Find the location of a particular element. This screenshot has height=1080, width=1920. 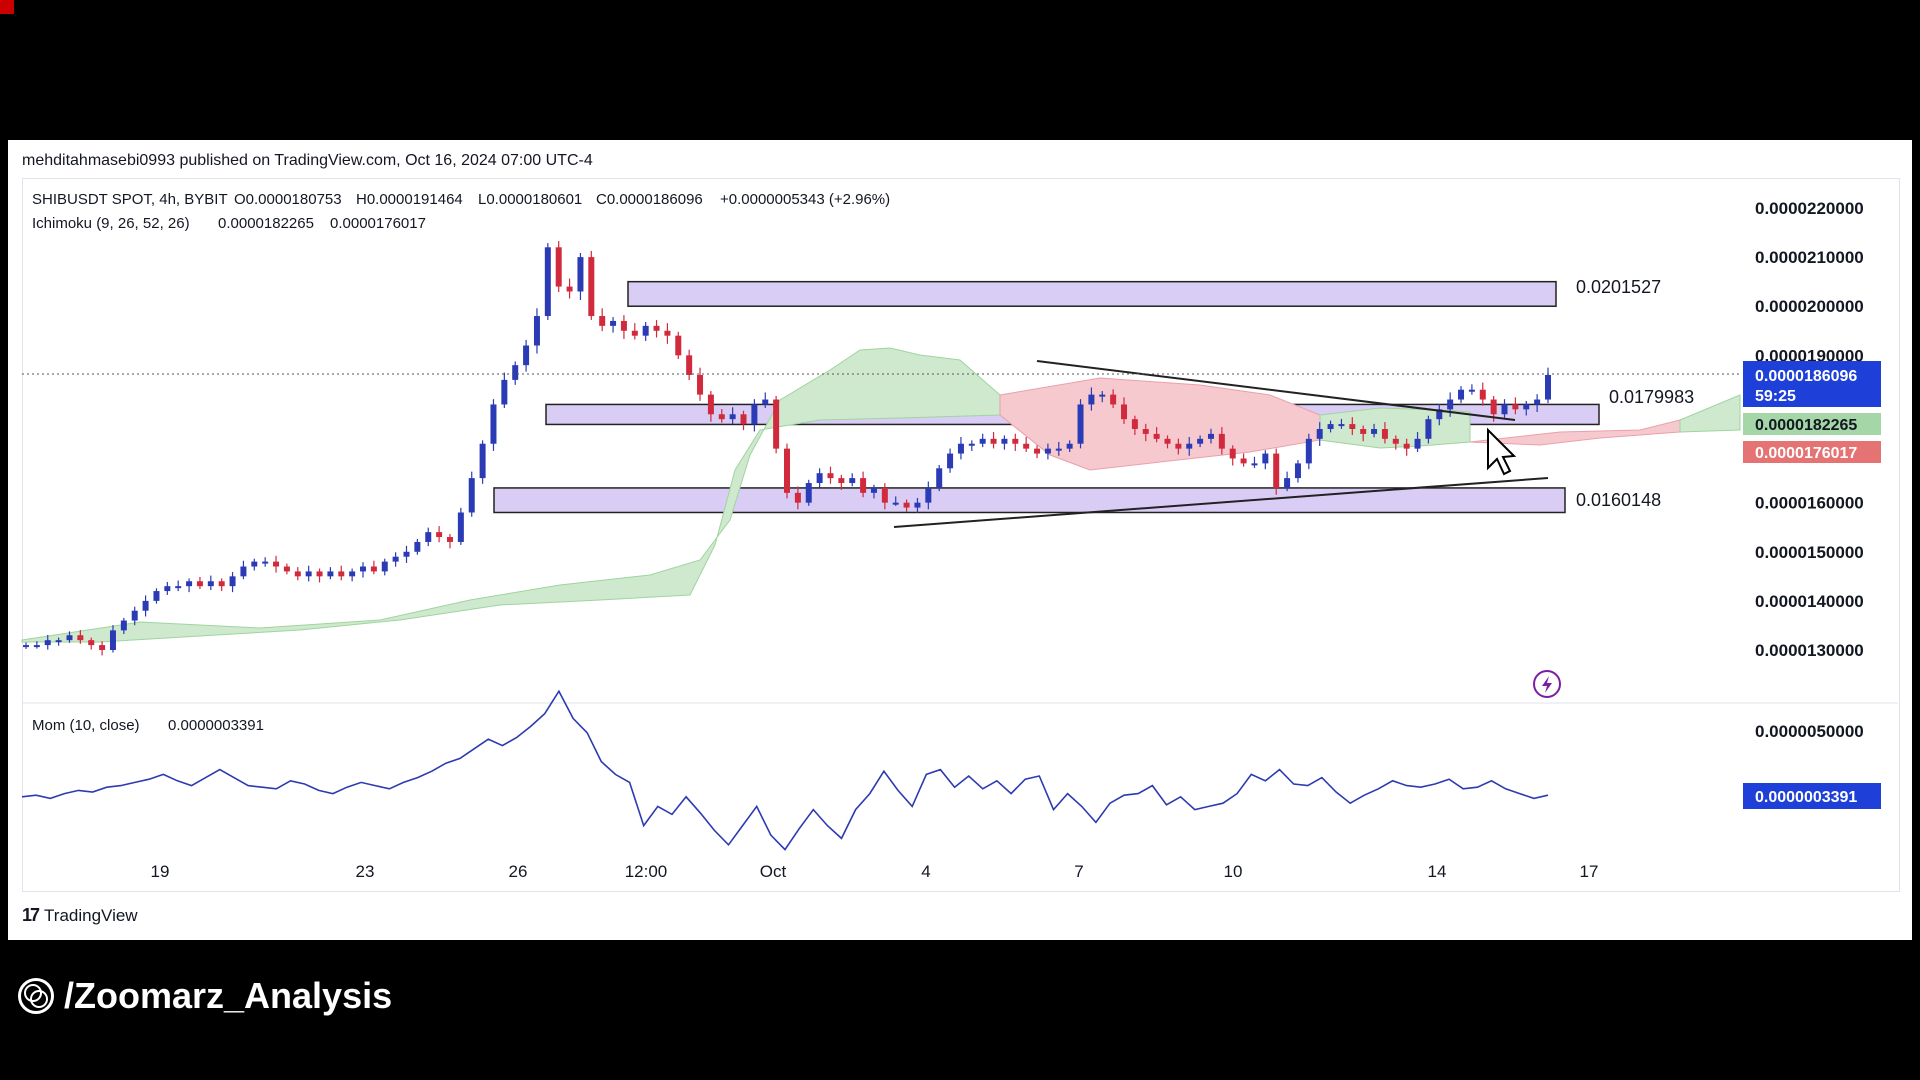

price-tick-label: 0.0000210000 is located at coordinates (1809, 257).